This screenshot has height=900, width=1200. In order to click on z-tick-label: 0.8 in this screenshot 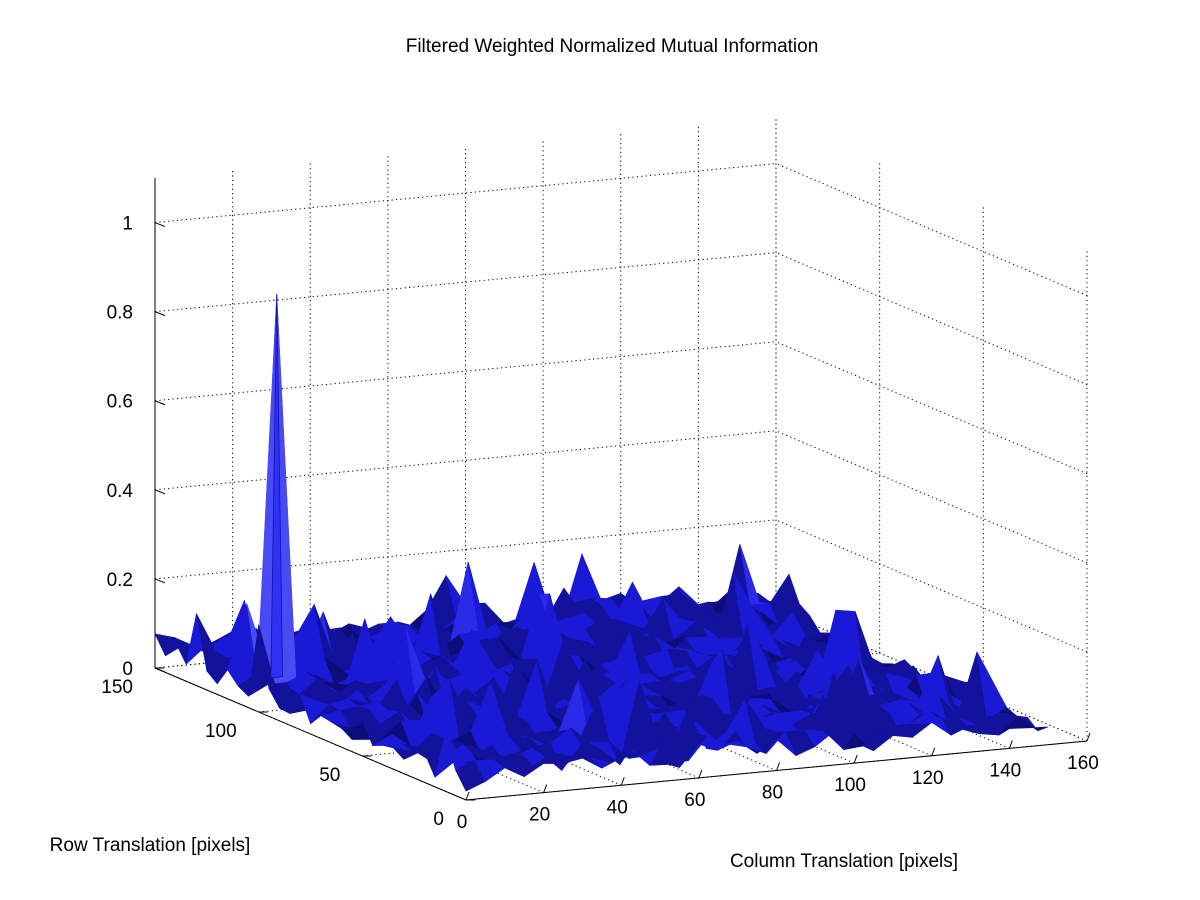, I will do `click(120, 313)`.